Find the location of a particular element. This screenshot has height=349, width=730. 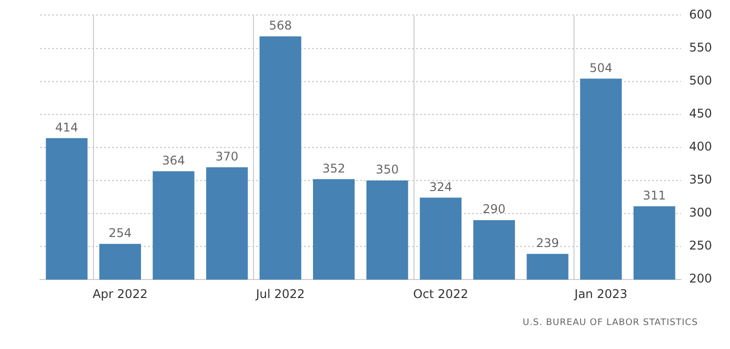

x-tick-label: Jan 2023 is located at coordinates (601, 293).